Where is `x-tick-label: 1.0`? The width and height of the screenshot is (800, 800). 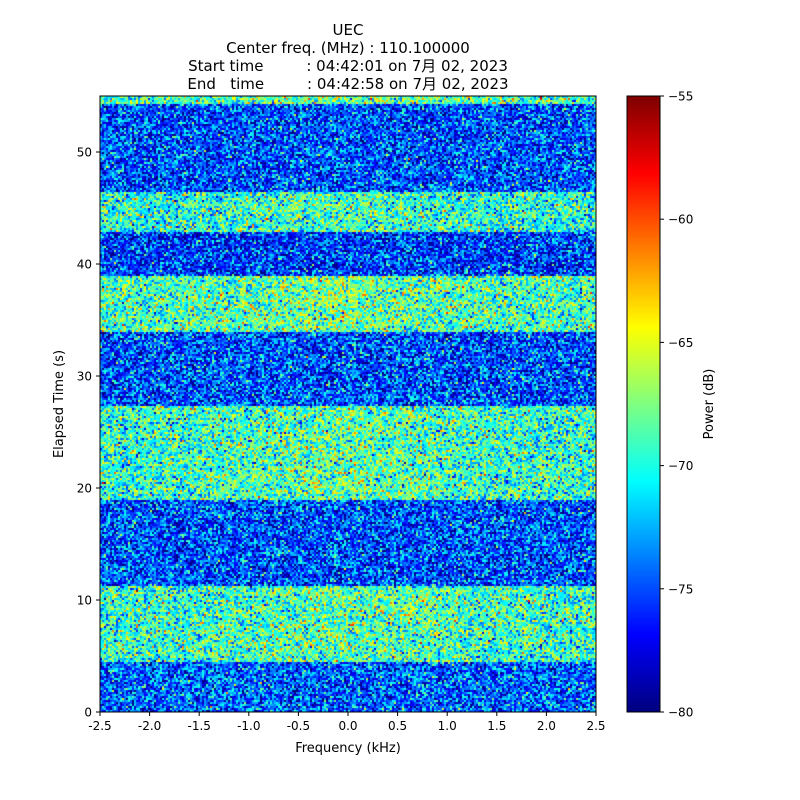 x-tick-label: 1.0 is located at coordinates (447, 726).